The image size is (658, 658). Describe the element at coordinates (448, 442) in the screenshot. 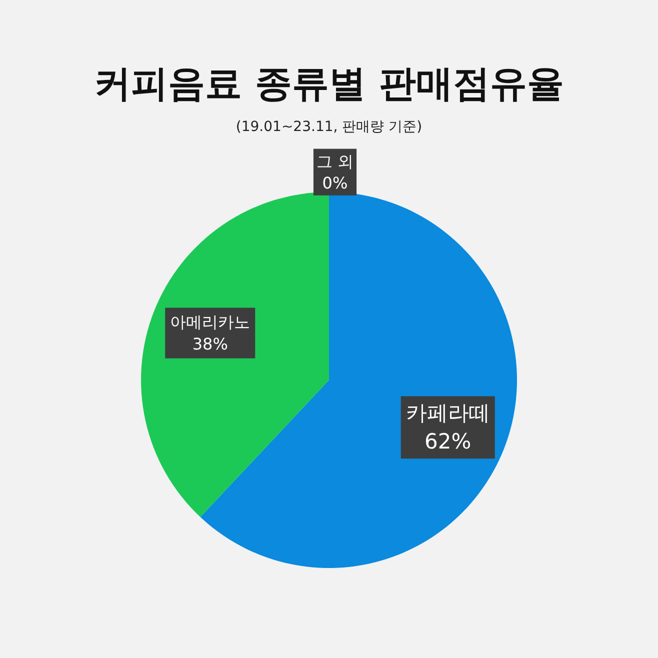

I see `data-label: 62%` at that location.